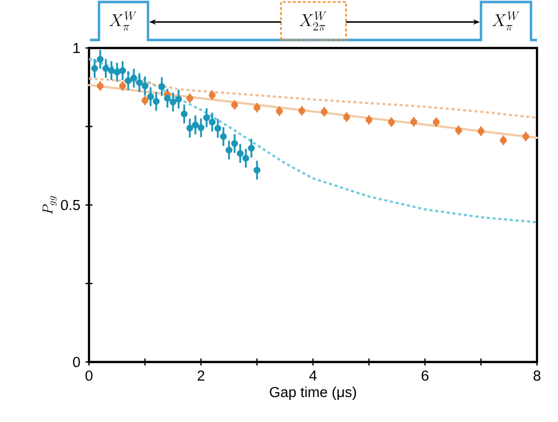  Describe the element at coordinates (49, 205) in the screenshot. I see `y-axis-title: $P_{gg}$` at that location.